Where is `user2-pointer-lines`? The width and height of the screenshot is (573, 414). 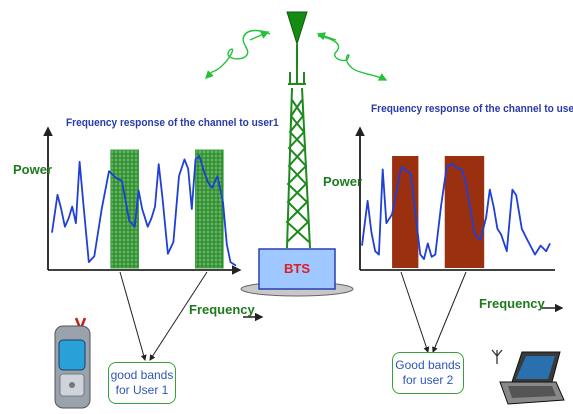
user2-pointer-lines is located at coordinates (433, 312).